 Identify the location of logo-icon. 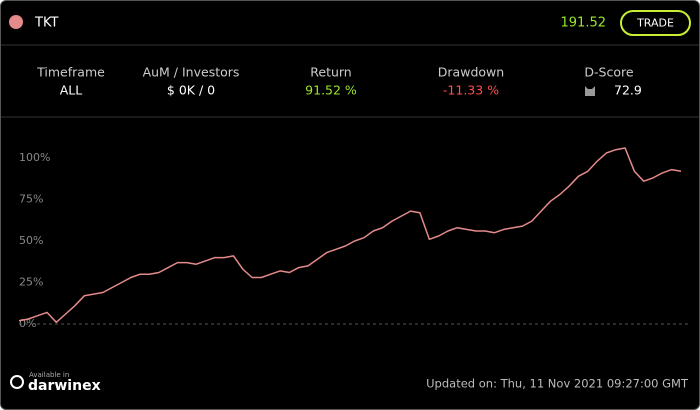
(17, 382).